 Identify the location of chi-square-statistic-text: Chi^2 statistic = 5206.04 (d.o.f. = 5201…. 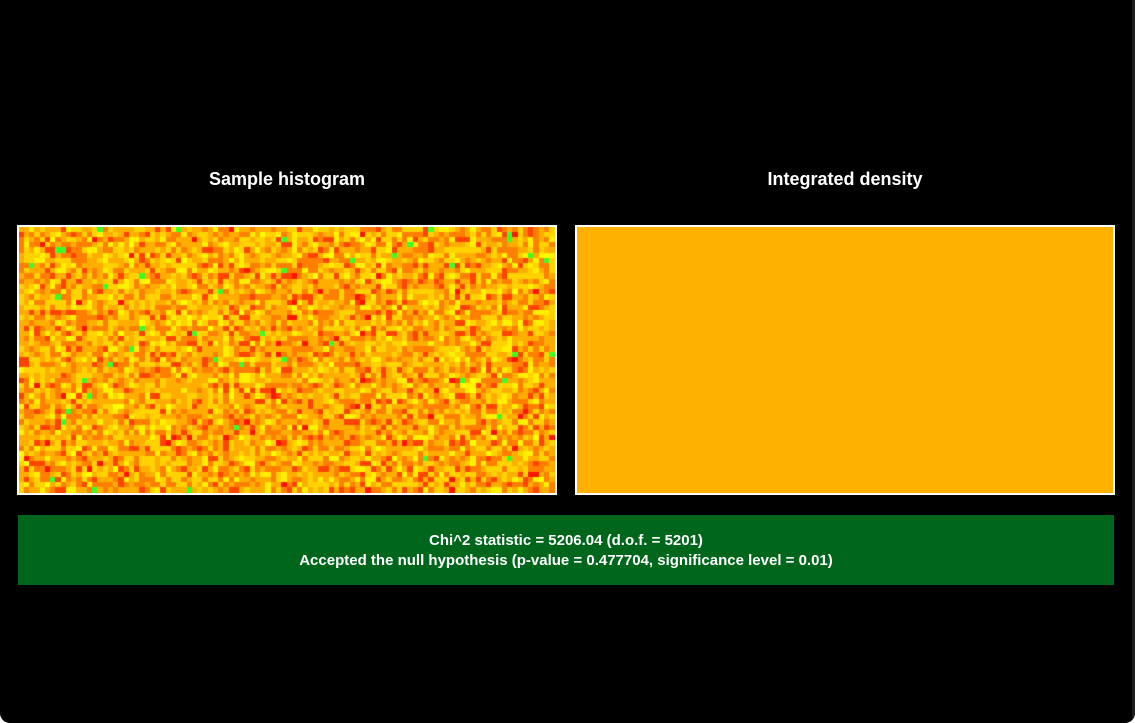
(566, 540).